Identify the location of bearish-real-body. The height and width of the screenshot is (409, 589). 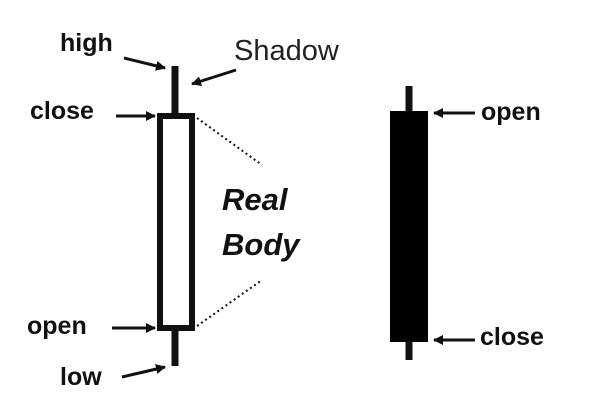
(409, 226).